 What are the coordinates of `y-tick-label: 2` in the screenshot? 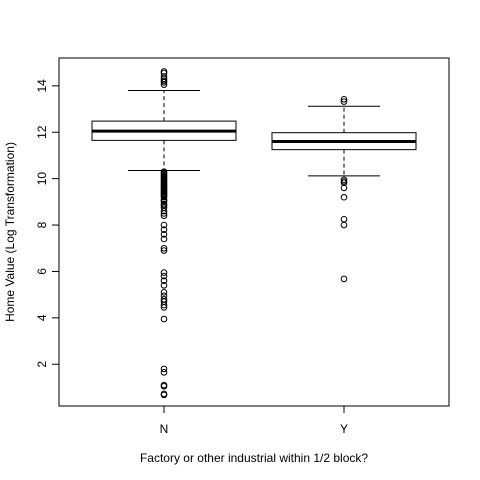 It's located at (42, 364).